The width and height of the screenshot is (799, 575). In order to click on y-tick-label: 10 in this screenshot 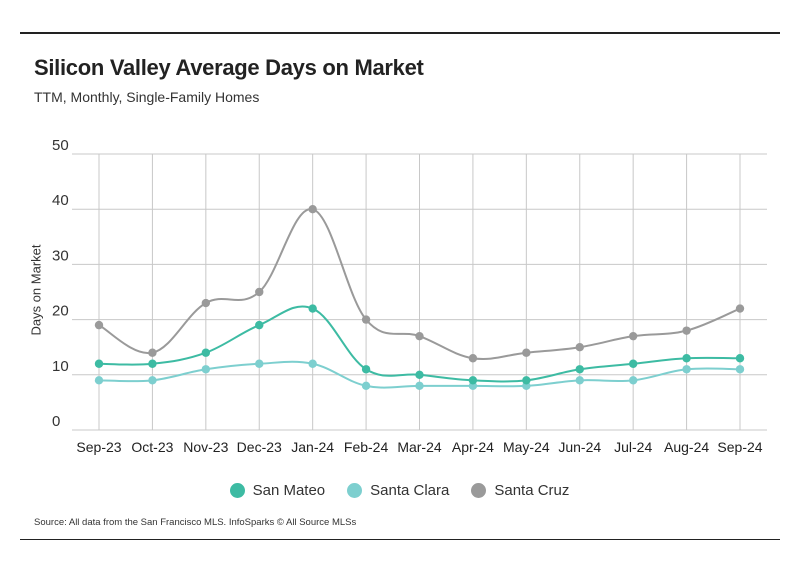, I will do `click(60, 366)`.